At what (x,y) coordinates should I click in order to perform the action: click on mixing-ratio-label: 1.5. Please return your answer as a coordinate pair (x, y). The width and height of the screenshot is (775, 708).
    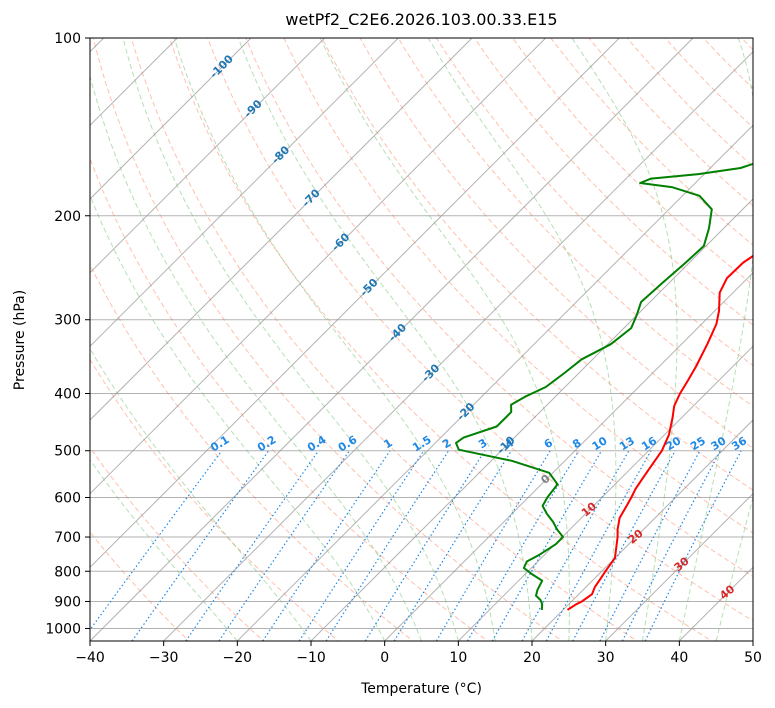
    Looking at the image, I should click on (421, 443).